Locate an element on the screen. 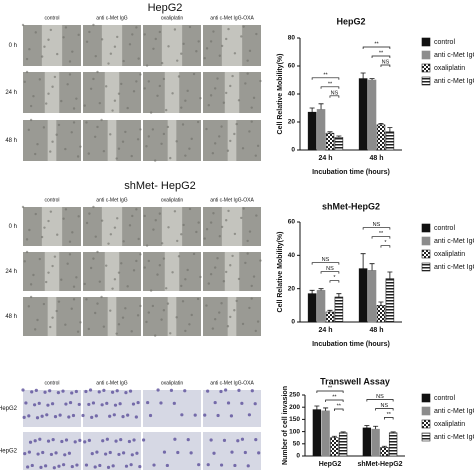  error-bar is located at coordinates (384, 446).